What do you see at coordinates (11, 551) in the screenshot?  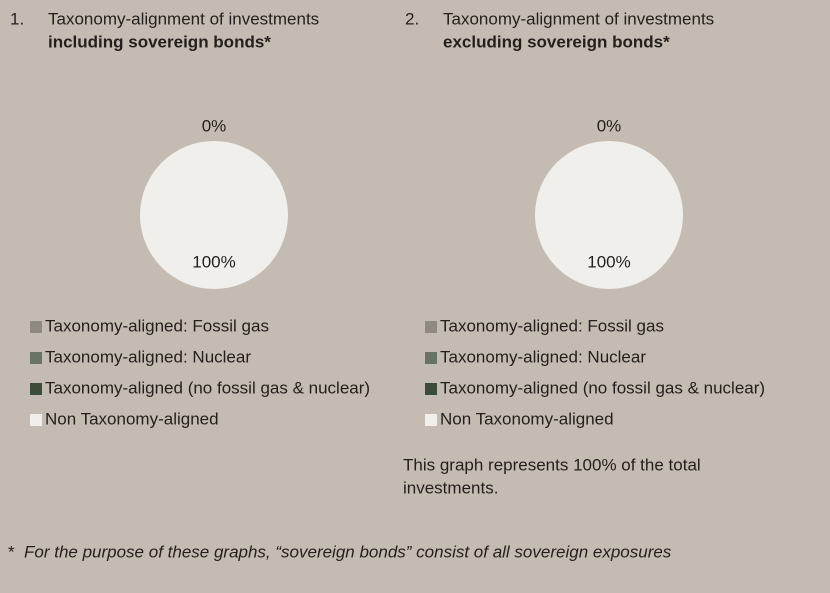 I see `footnote-mark: *` at bounding box center [11, 551].